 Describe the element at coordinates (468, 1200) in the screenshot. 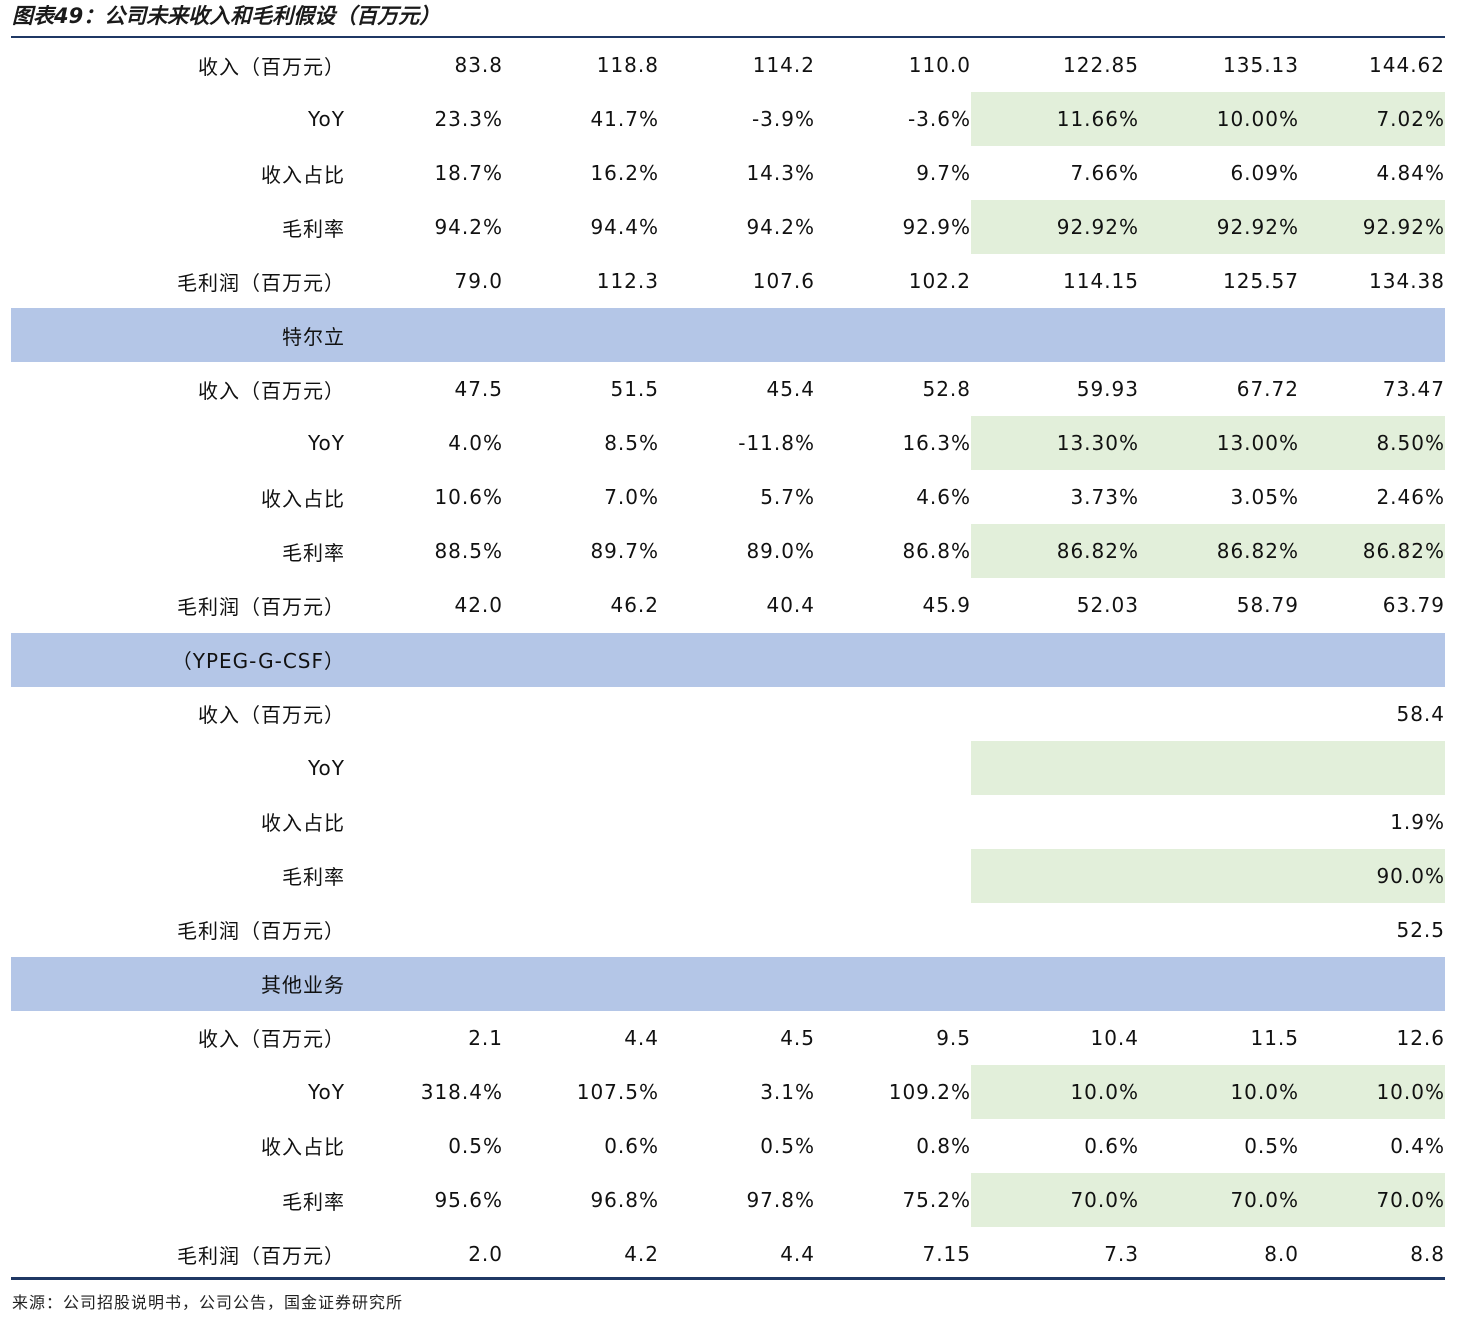

I see `table-cell: 95.6%` at that location.